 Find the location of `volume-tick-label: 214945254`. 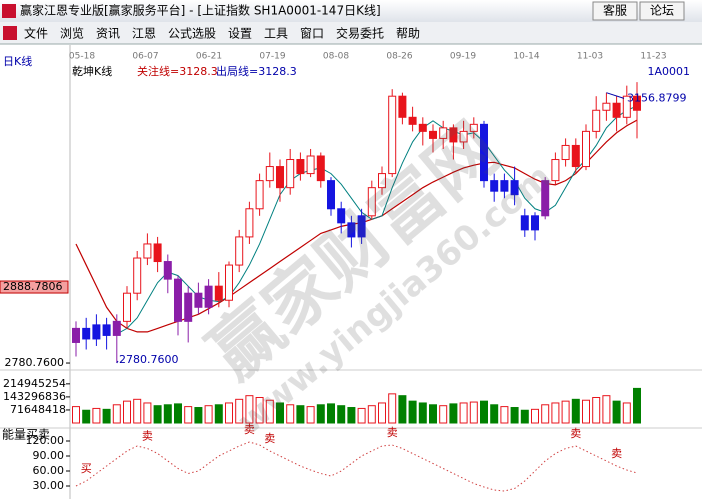

volume-tick-label: 214945254 is located at coordinates (34, 383).